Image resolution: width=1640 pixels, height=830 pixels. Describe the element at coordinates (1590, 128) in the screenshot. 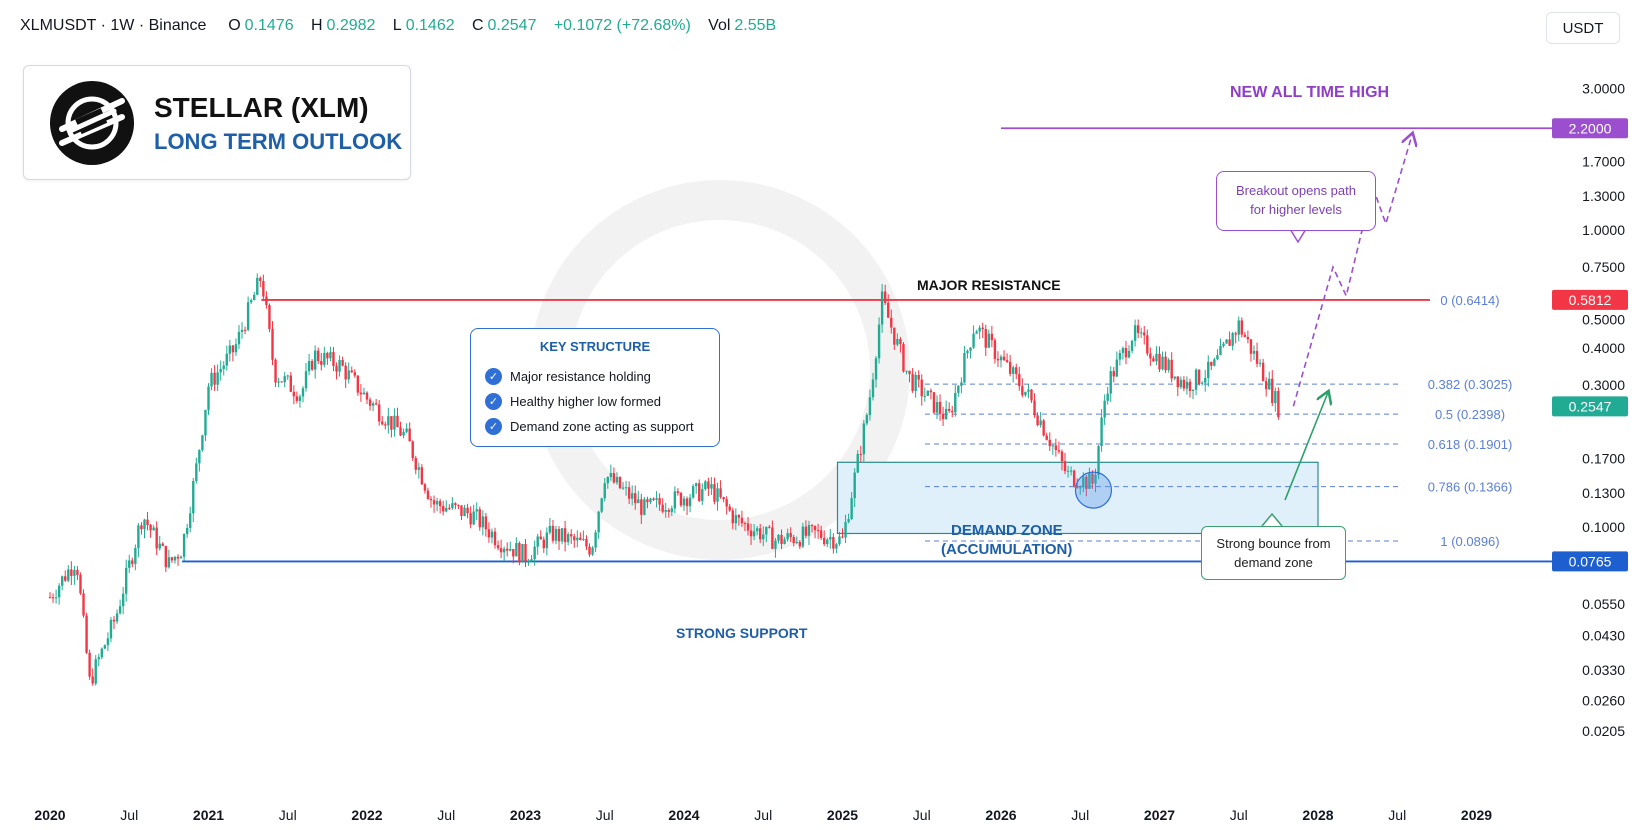

I see `price-tag` at that location.